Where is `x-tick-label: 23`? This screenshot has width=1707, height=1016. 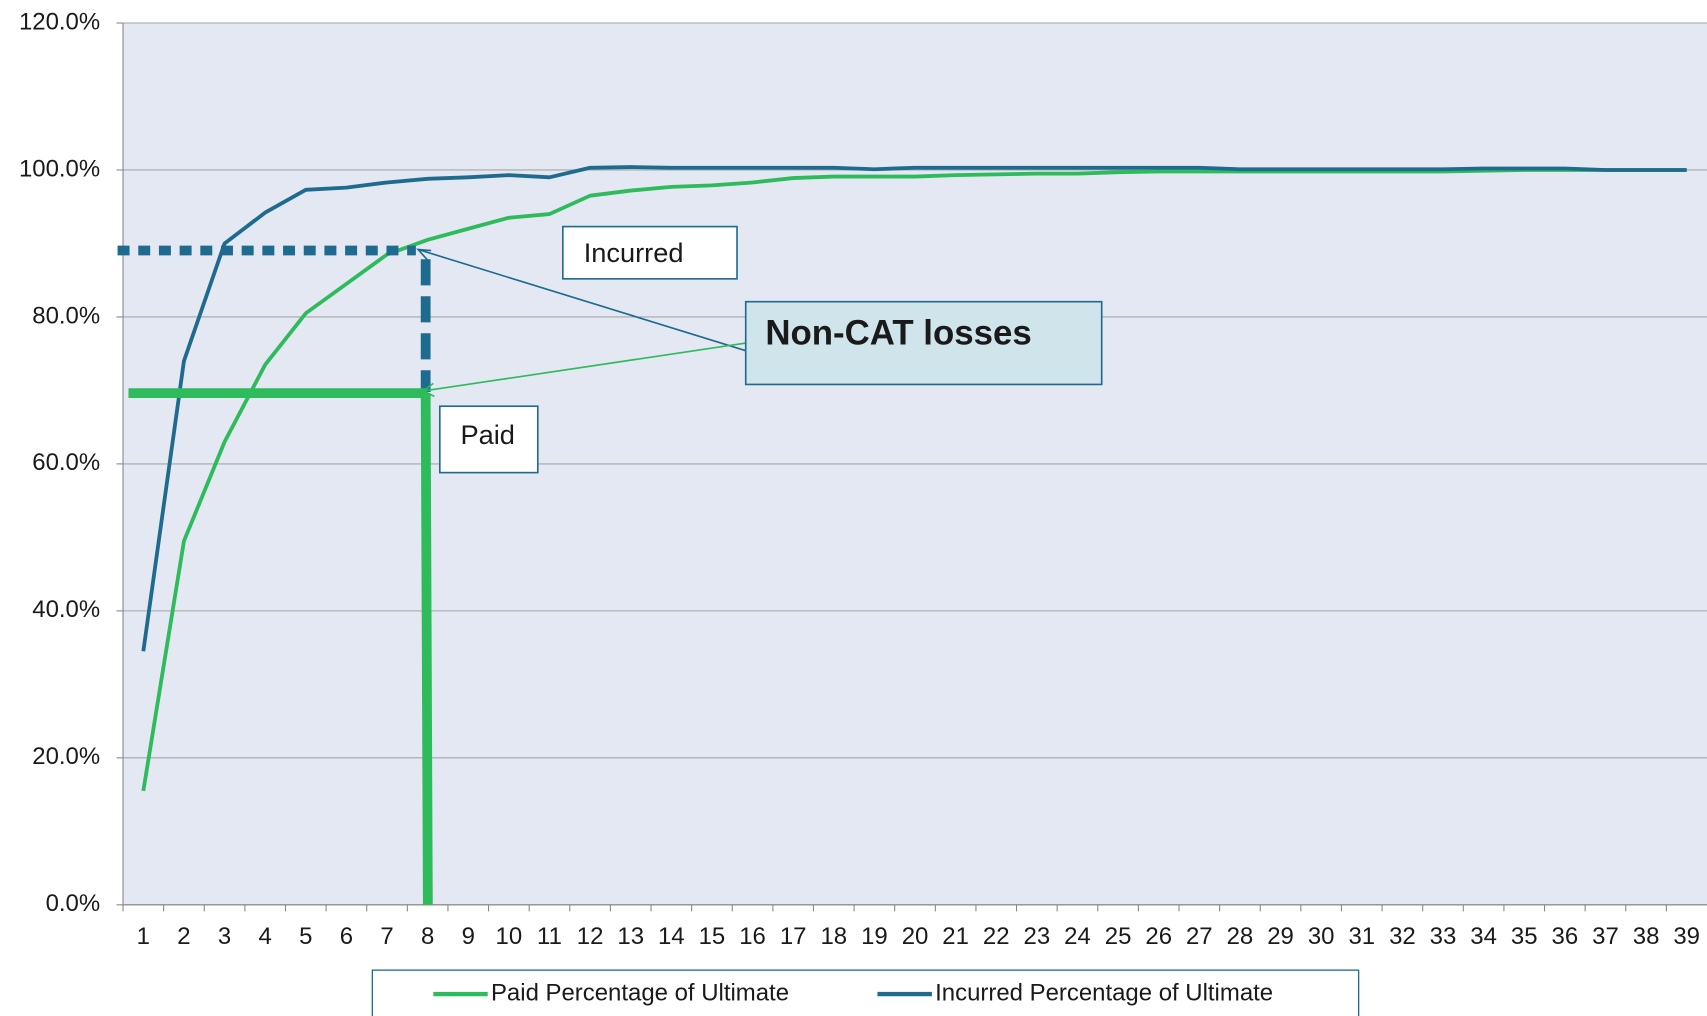 x-tick-label: 23 is located at coordinates (1037, 936).